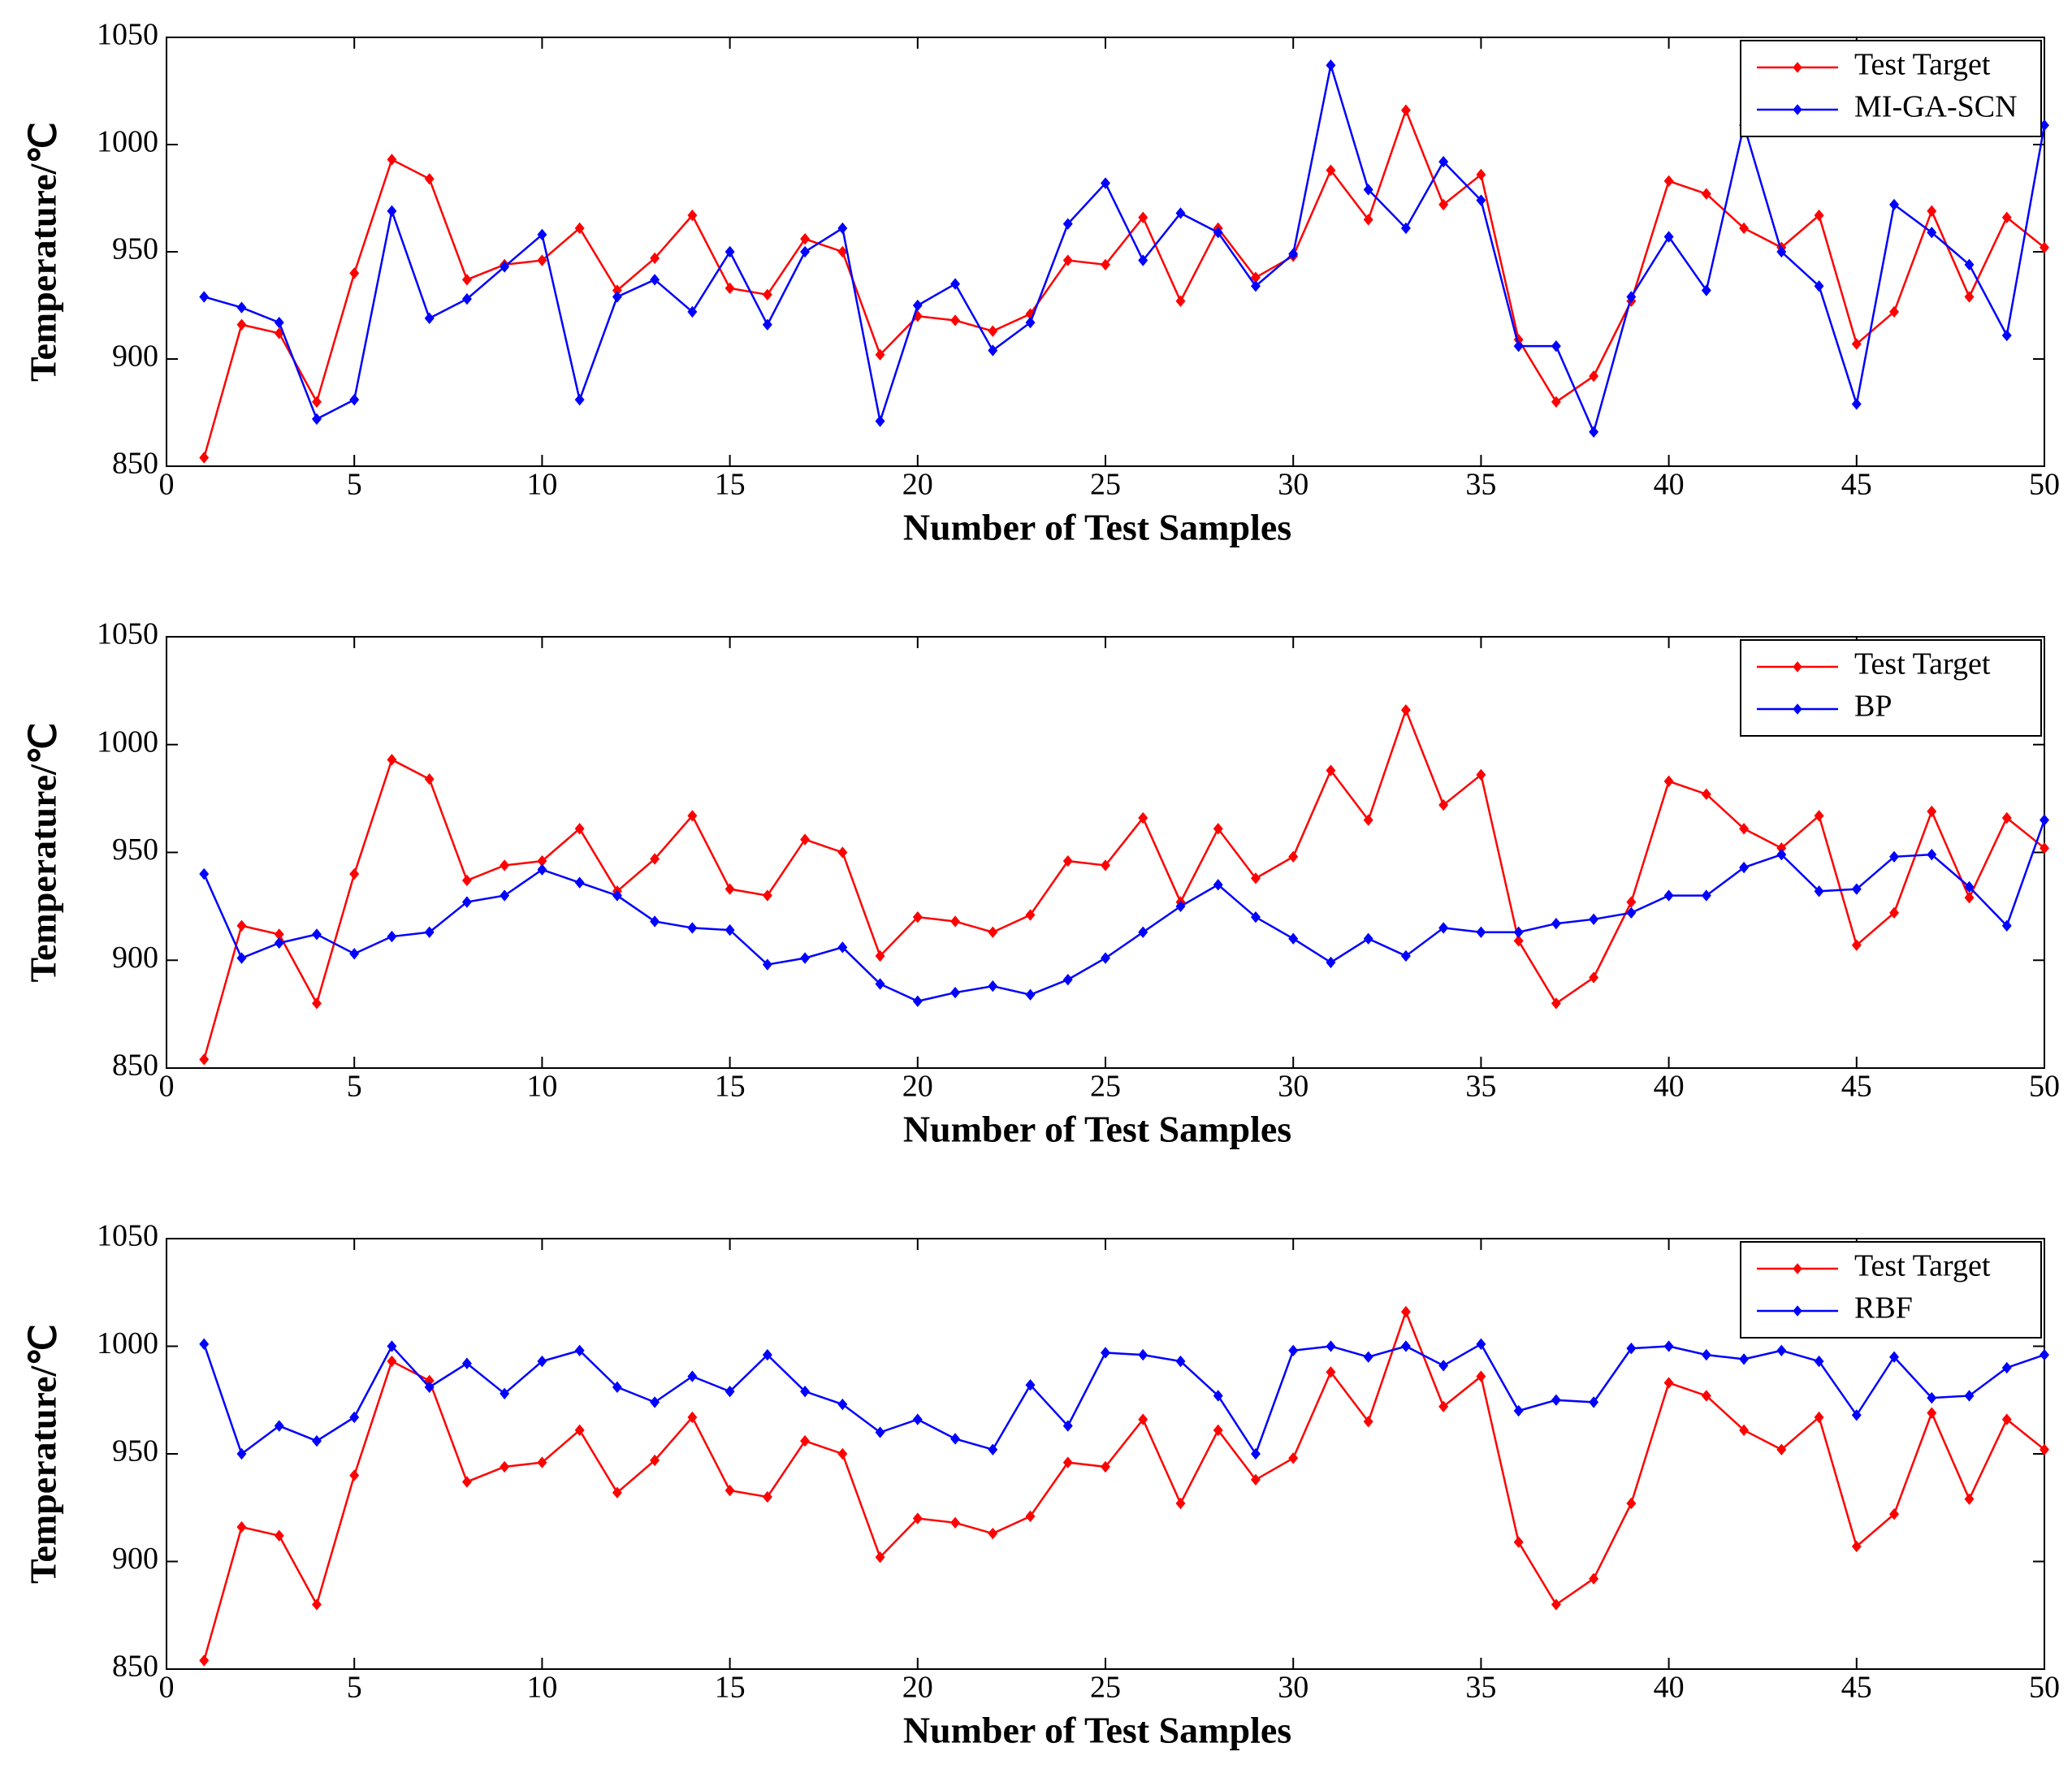 The image size is (2072, 1782). Describe the element at coordinates (1856, 1087) in the screenshot. I see `x-tick-label: 45` at that location.